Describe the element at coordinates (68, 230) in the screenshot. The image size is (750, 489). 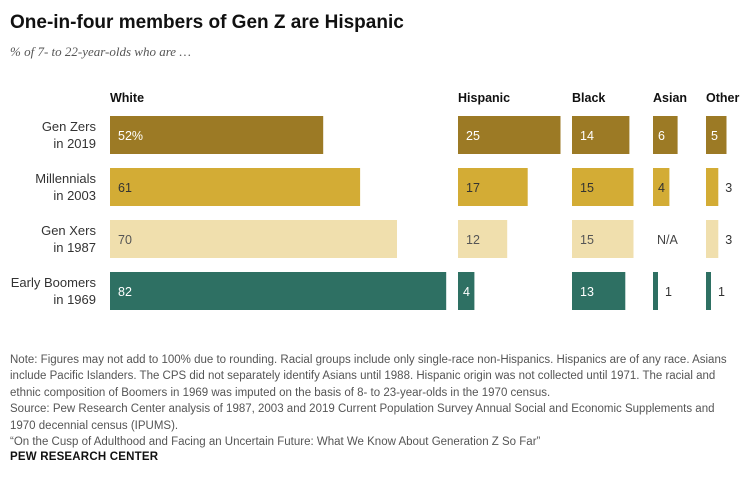
I see `category-label: Gen Xers` at that location.